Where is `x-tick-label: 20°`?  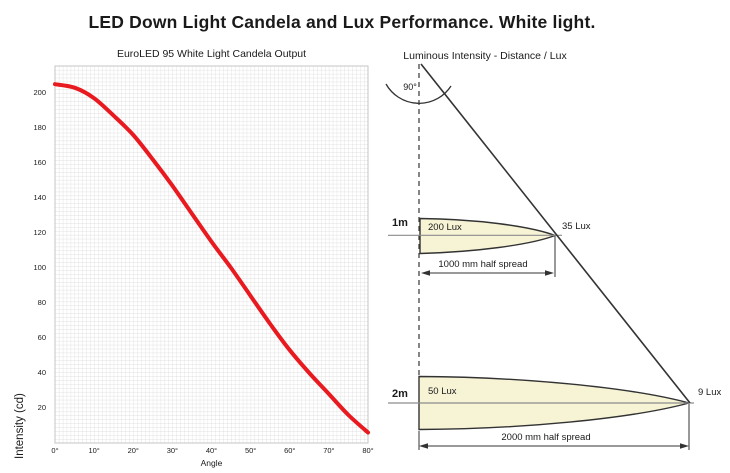 x-tick-label: 20° is located at coordinates (133, 450).